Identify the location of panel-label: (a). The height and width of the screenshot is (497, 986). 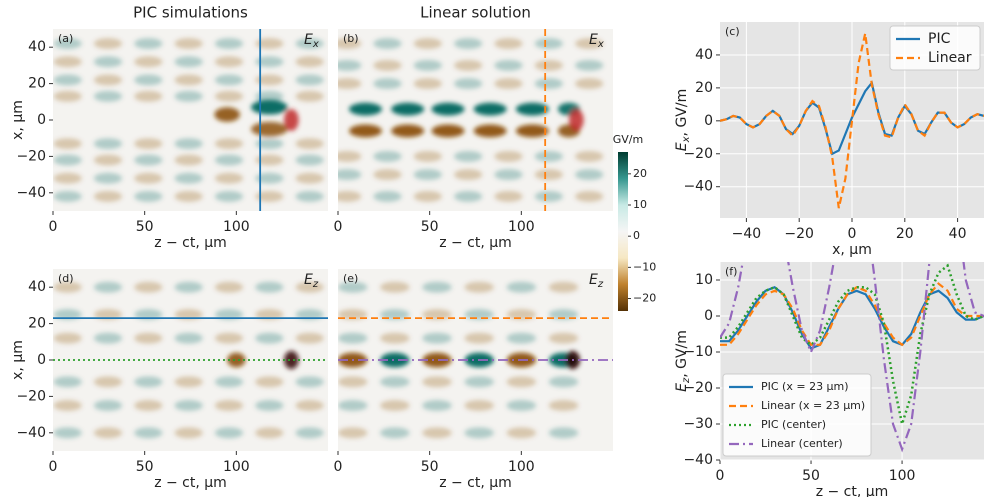
(65, 38).